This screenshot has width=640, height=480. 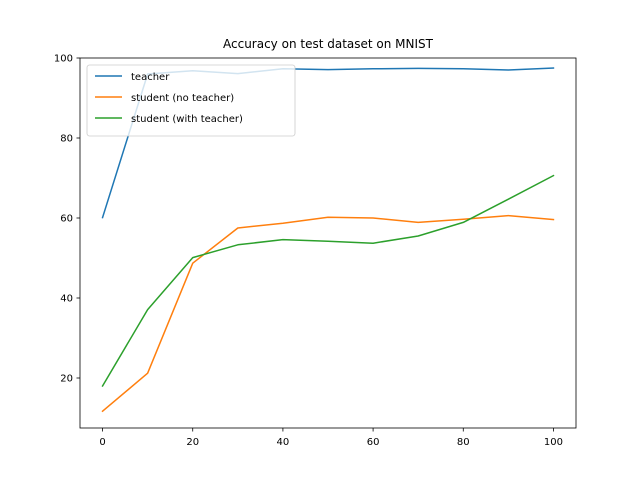 What do you see at coordinates (150, 77) in the screenshot?
I see `legend-label-1: teacher` at bounding box center [150, 77].